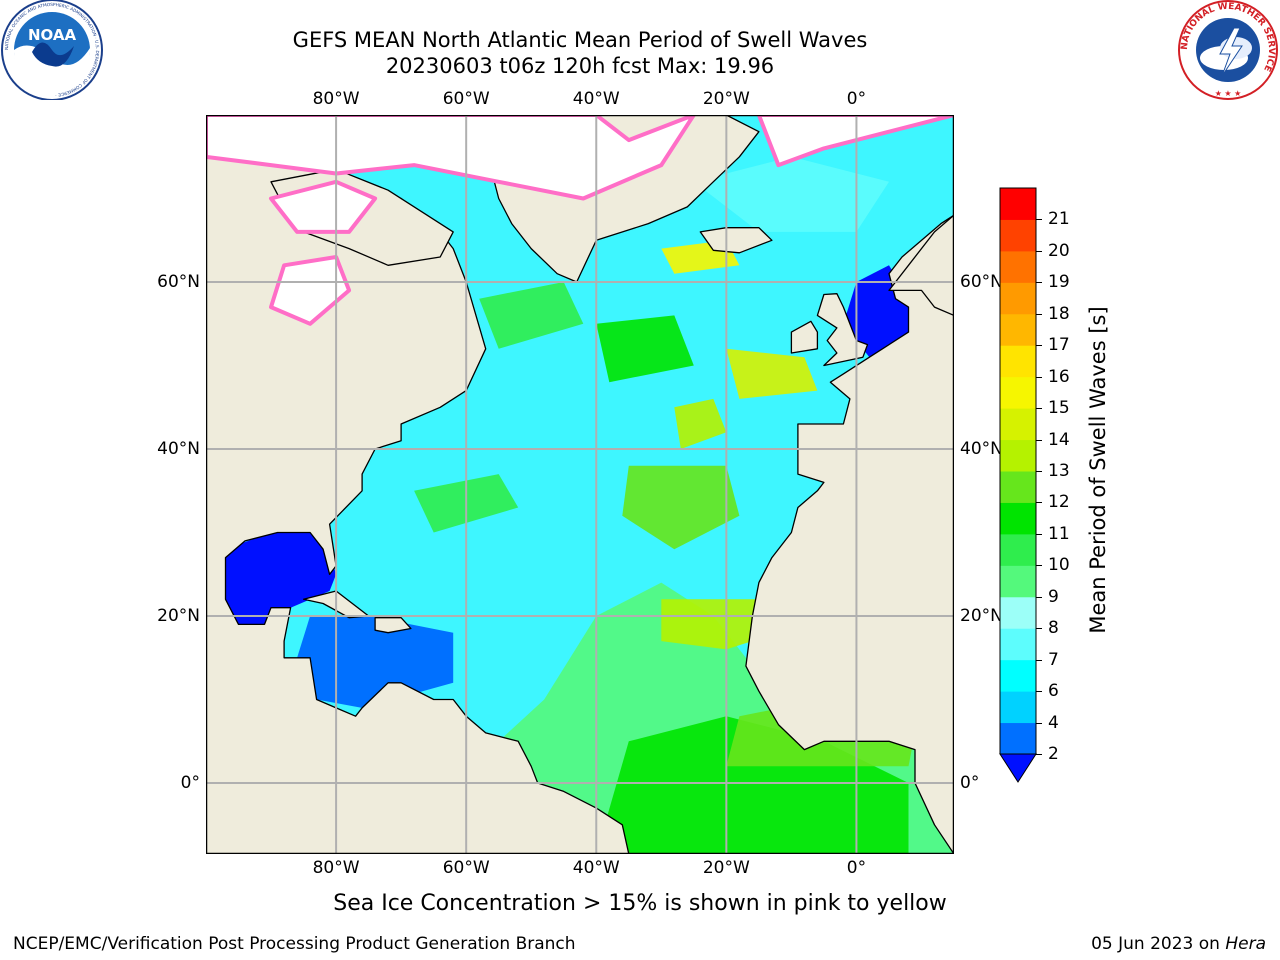 This screenshot has width=1280, height=960. I want to click on lon-tick-label-top: 0°, so click(856, 99).